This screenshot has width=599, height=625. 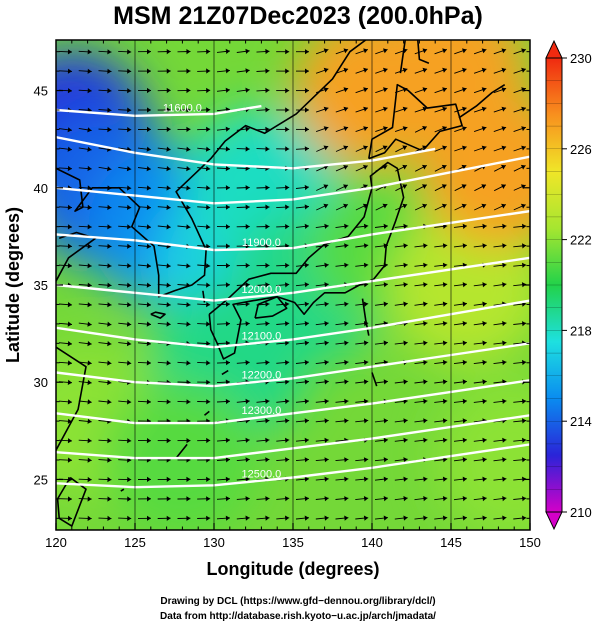 What do you see at coordinates (262, 290) in the screenshot?
I see `contour-label: 12000.0` at bounding box center [262, 290].